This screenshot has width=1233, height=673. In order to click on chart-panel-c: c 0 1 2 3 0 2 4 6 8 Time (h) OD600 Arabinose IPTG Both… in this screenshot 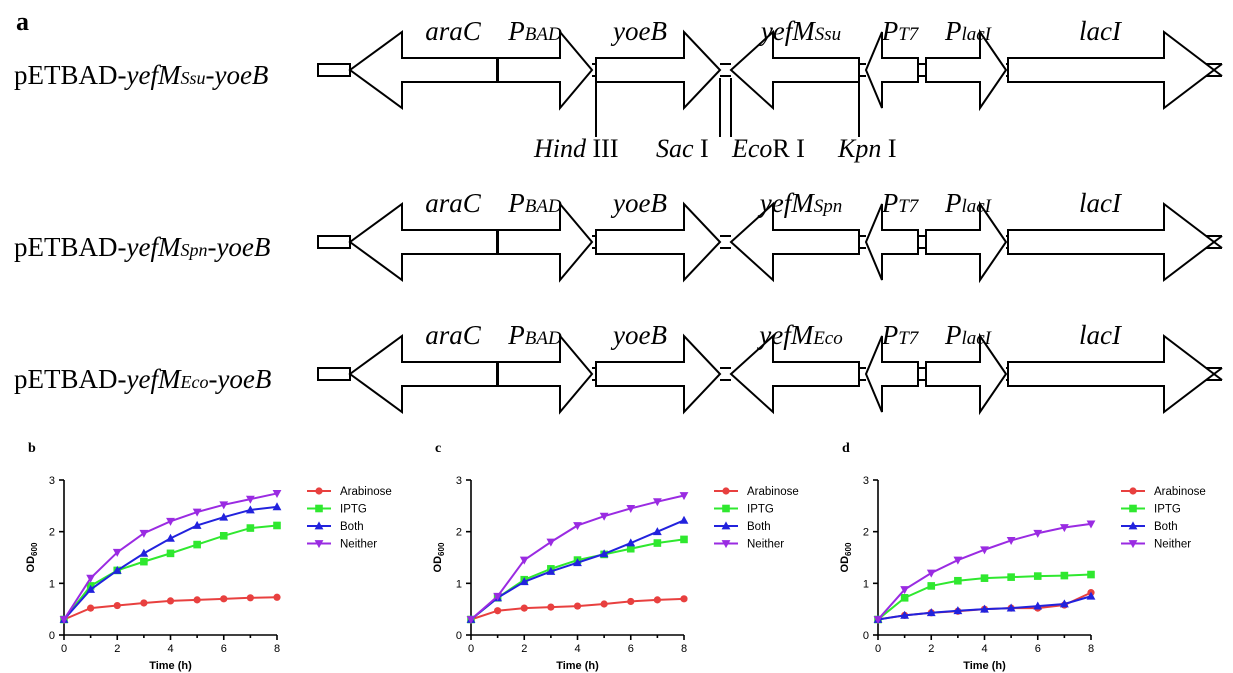, I will do `click(615, 556)`.